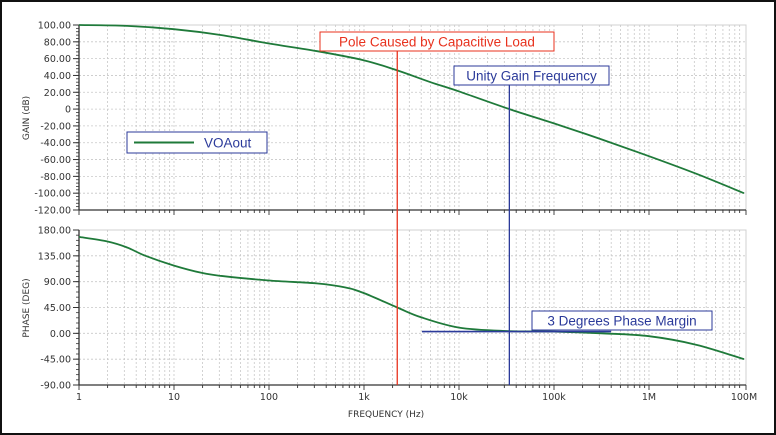  I want to click on x-tick-label: 100M, so click(744, 397).